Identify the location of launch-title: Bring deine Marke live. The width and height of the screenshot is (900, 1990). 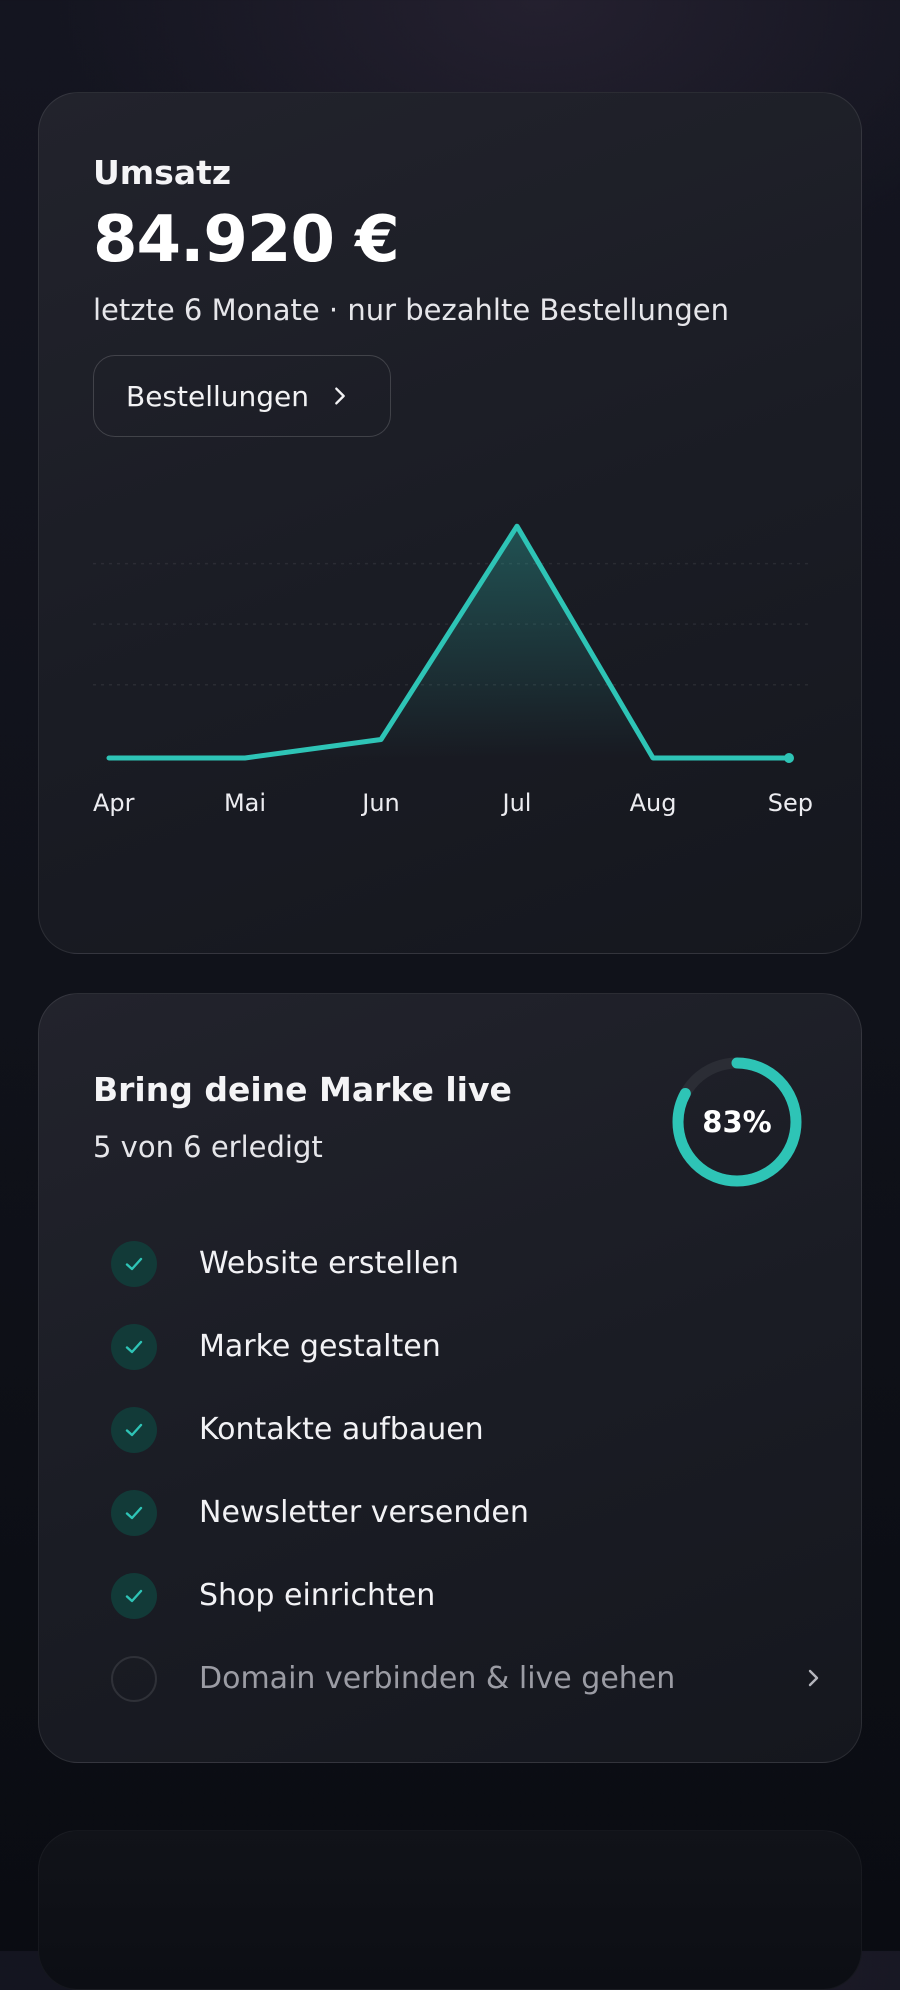
(302, 1089).